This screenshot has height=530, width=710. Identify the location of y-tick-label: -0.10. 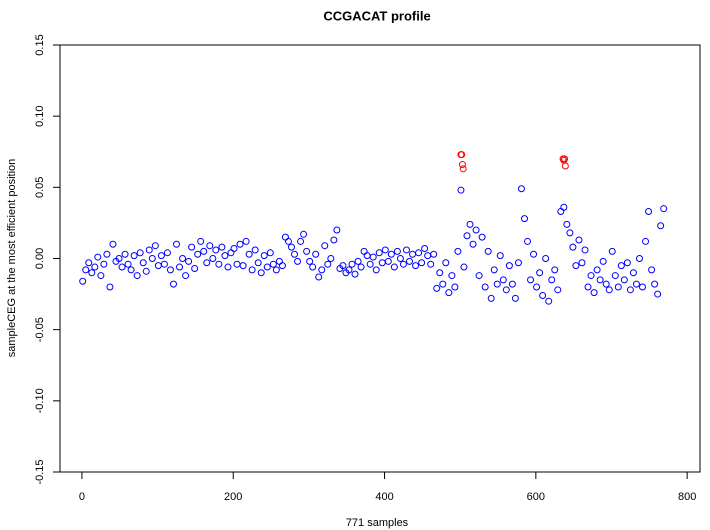
(40, 400).